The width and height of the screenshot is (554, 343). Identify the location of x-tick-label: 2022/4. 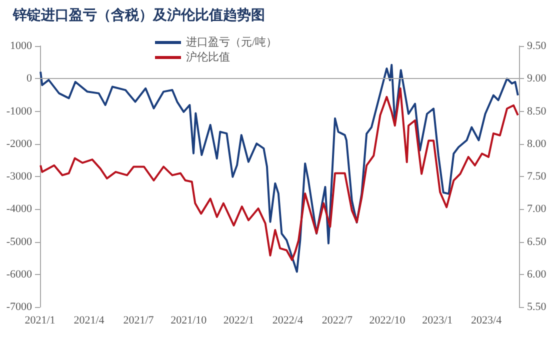
(288, 320).